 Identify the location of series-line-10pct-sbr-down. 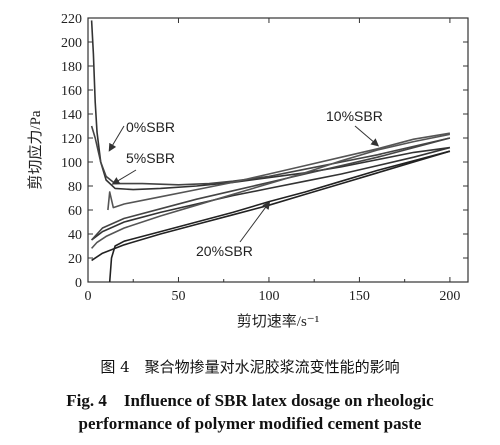
(279, 171).